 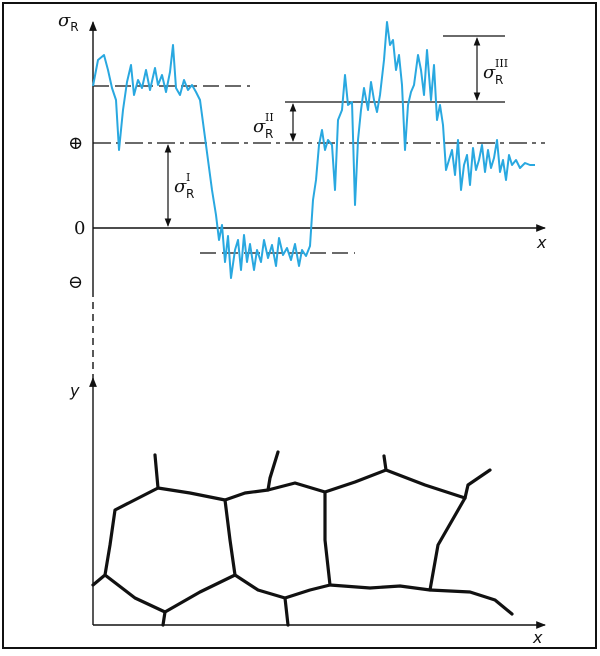 What do you see at coordinates (188, 177) in the screenshot?
I see `superscript: I` at bounding box center [188, 177].